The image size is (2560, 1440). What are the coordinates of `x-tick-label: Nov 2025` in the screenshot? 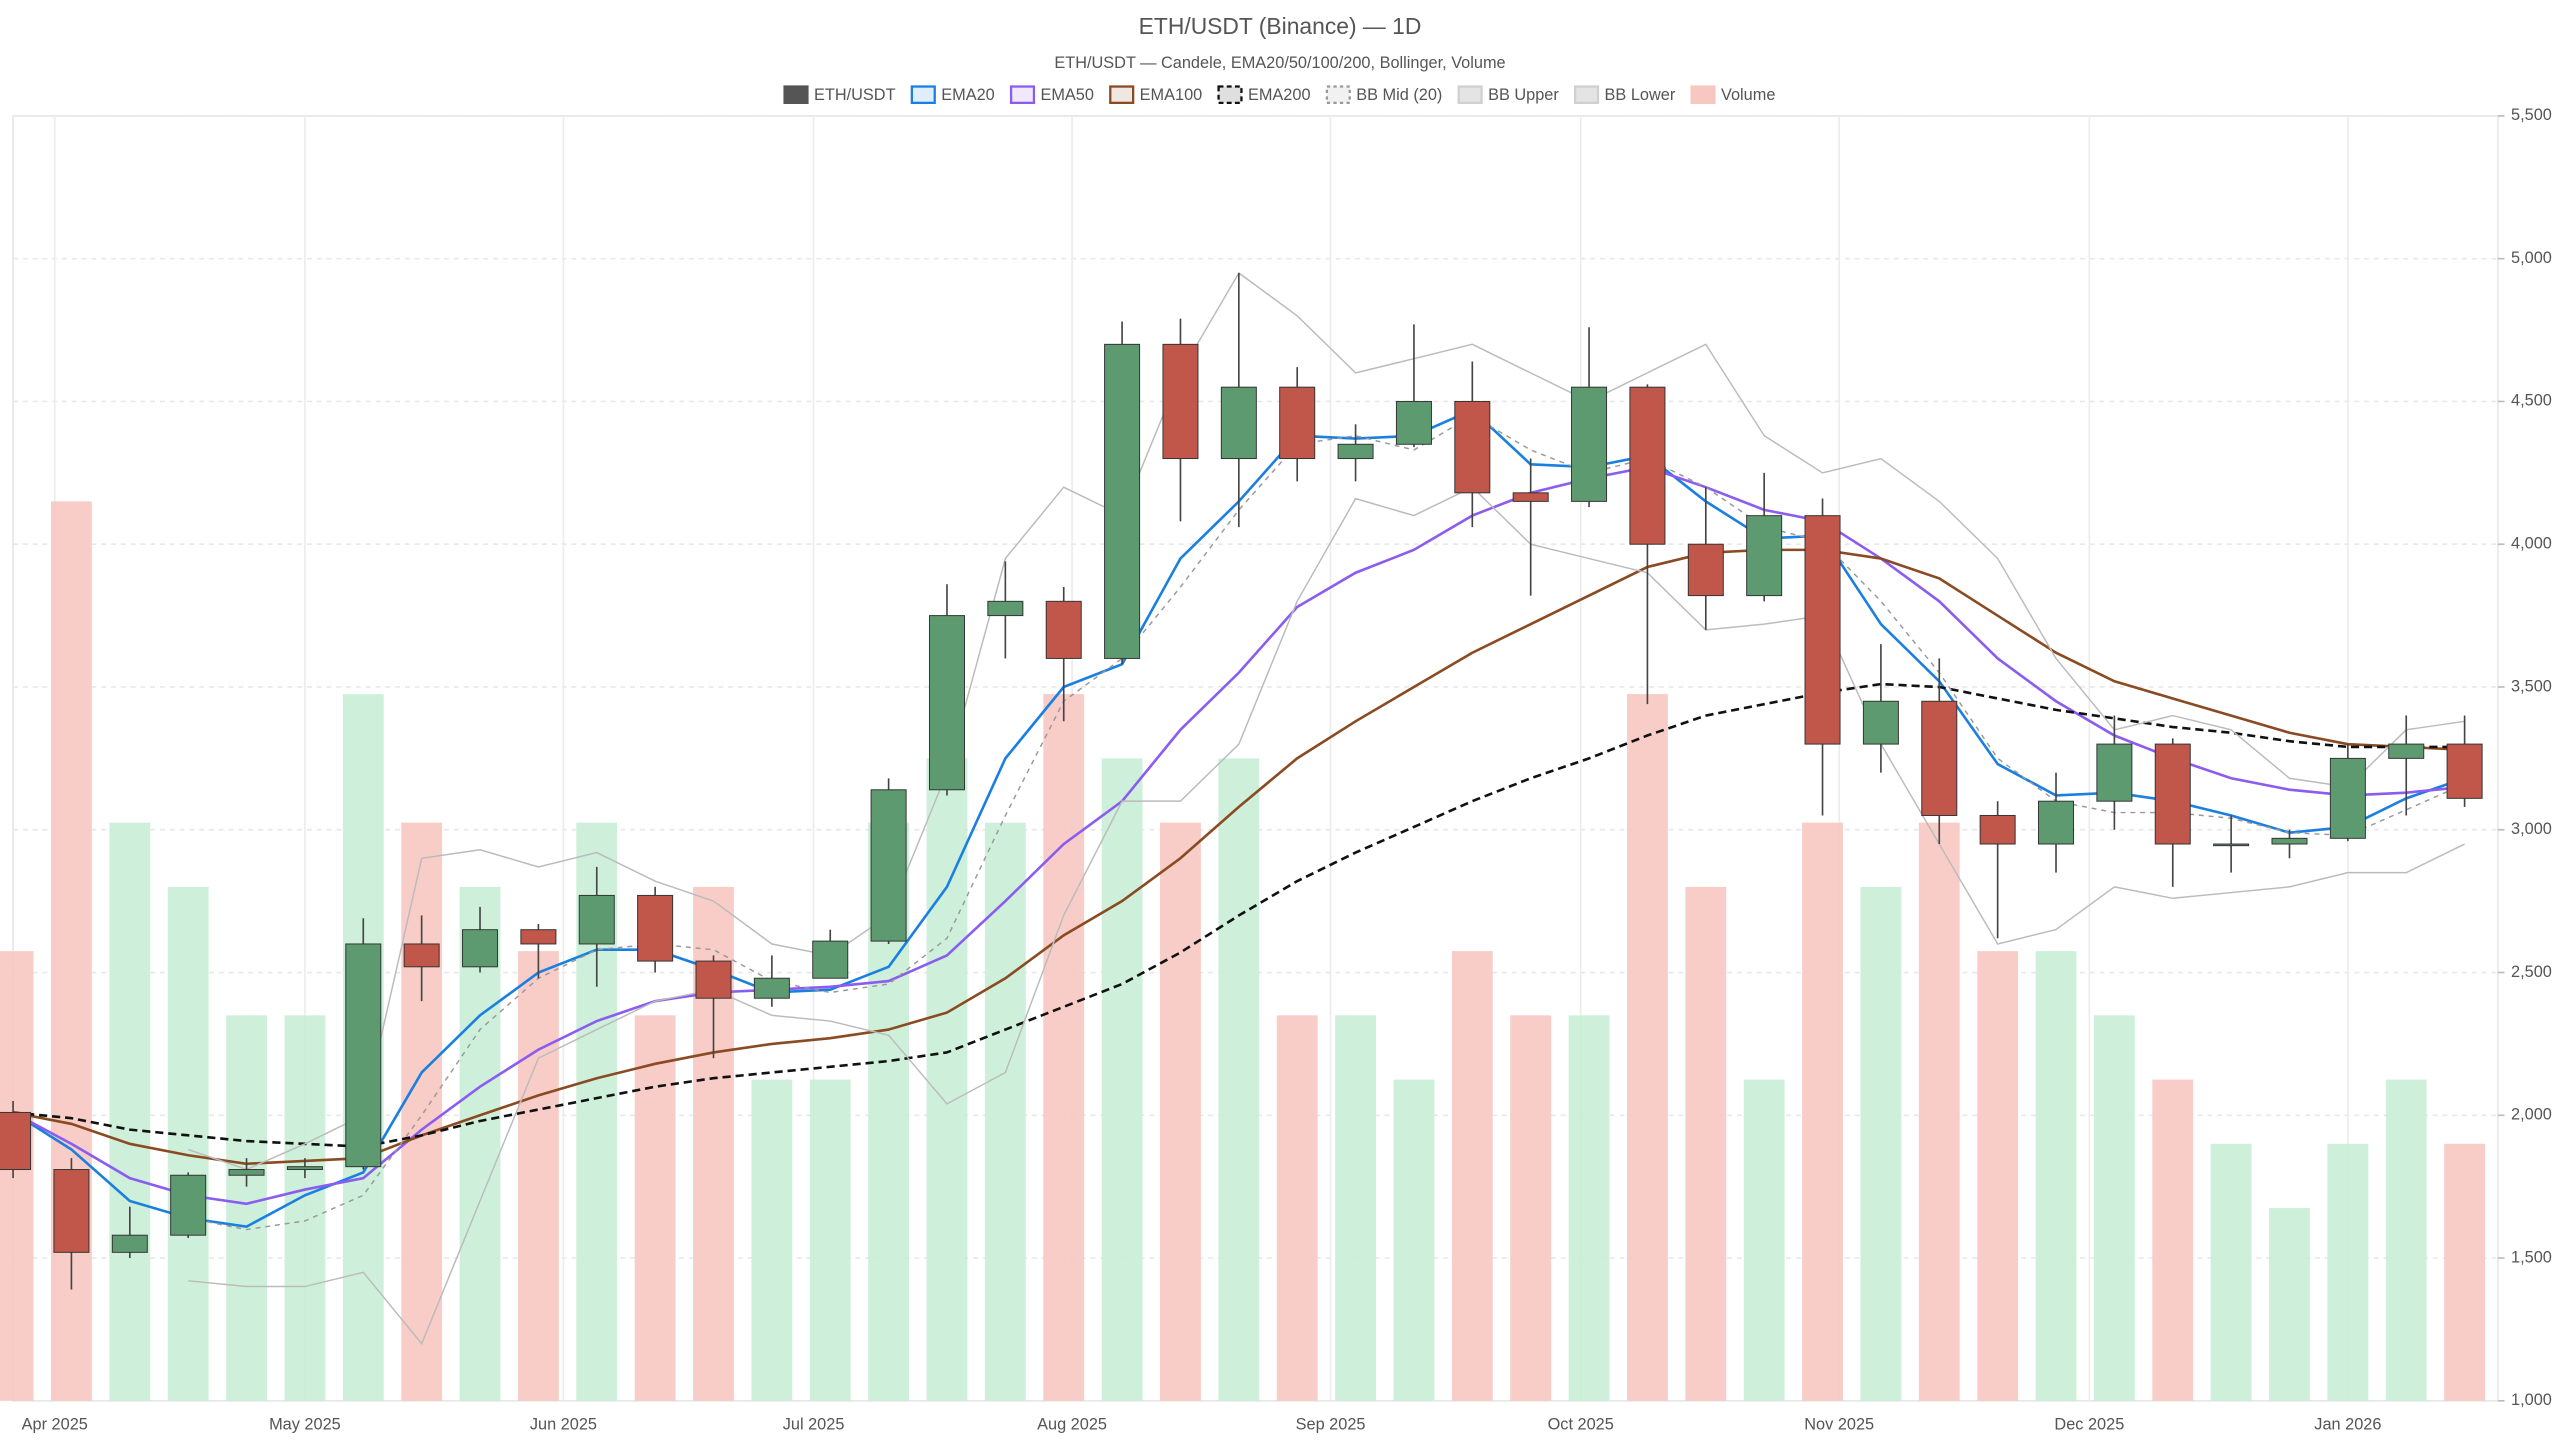 It's located at (1839, 1425).